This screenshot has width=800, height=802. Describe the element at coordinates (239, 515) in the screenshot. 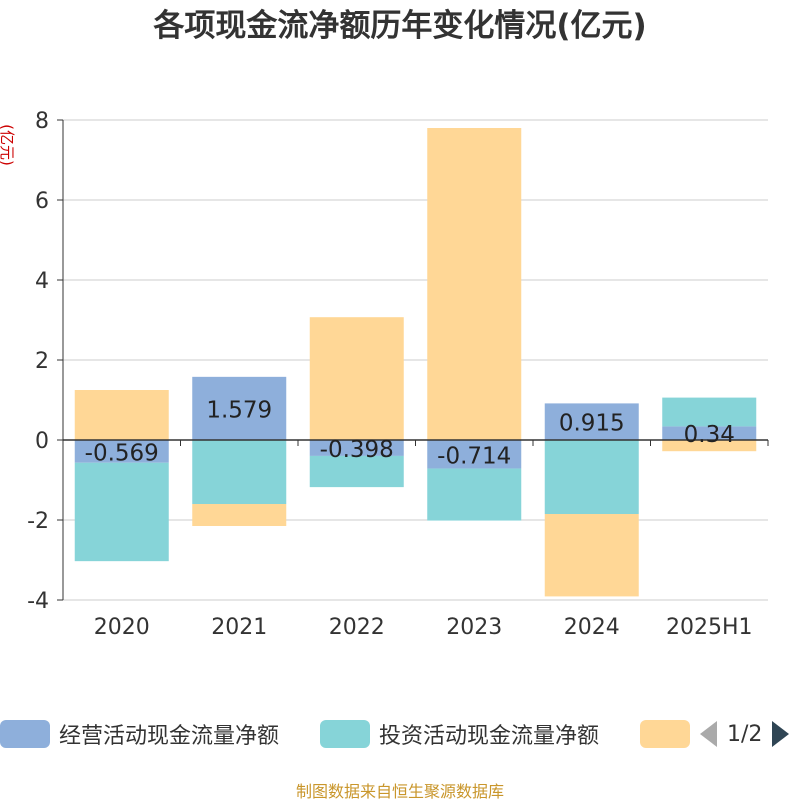

I see `bar-2-2021` at that location.